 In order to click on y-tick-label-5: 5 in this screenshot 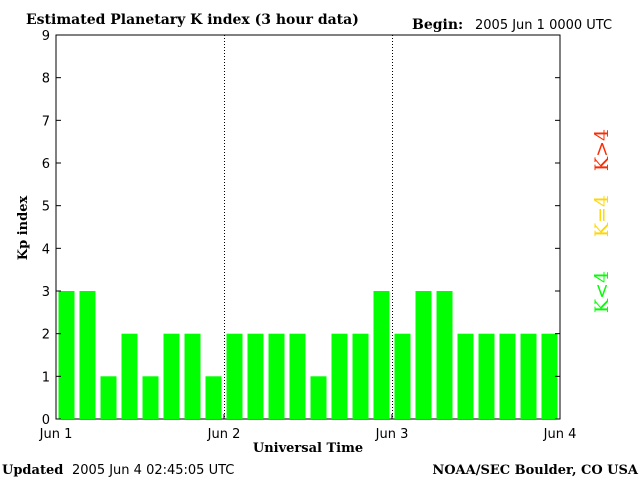, I will do `click(46, 207)`.